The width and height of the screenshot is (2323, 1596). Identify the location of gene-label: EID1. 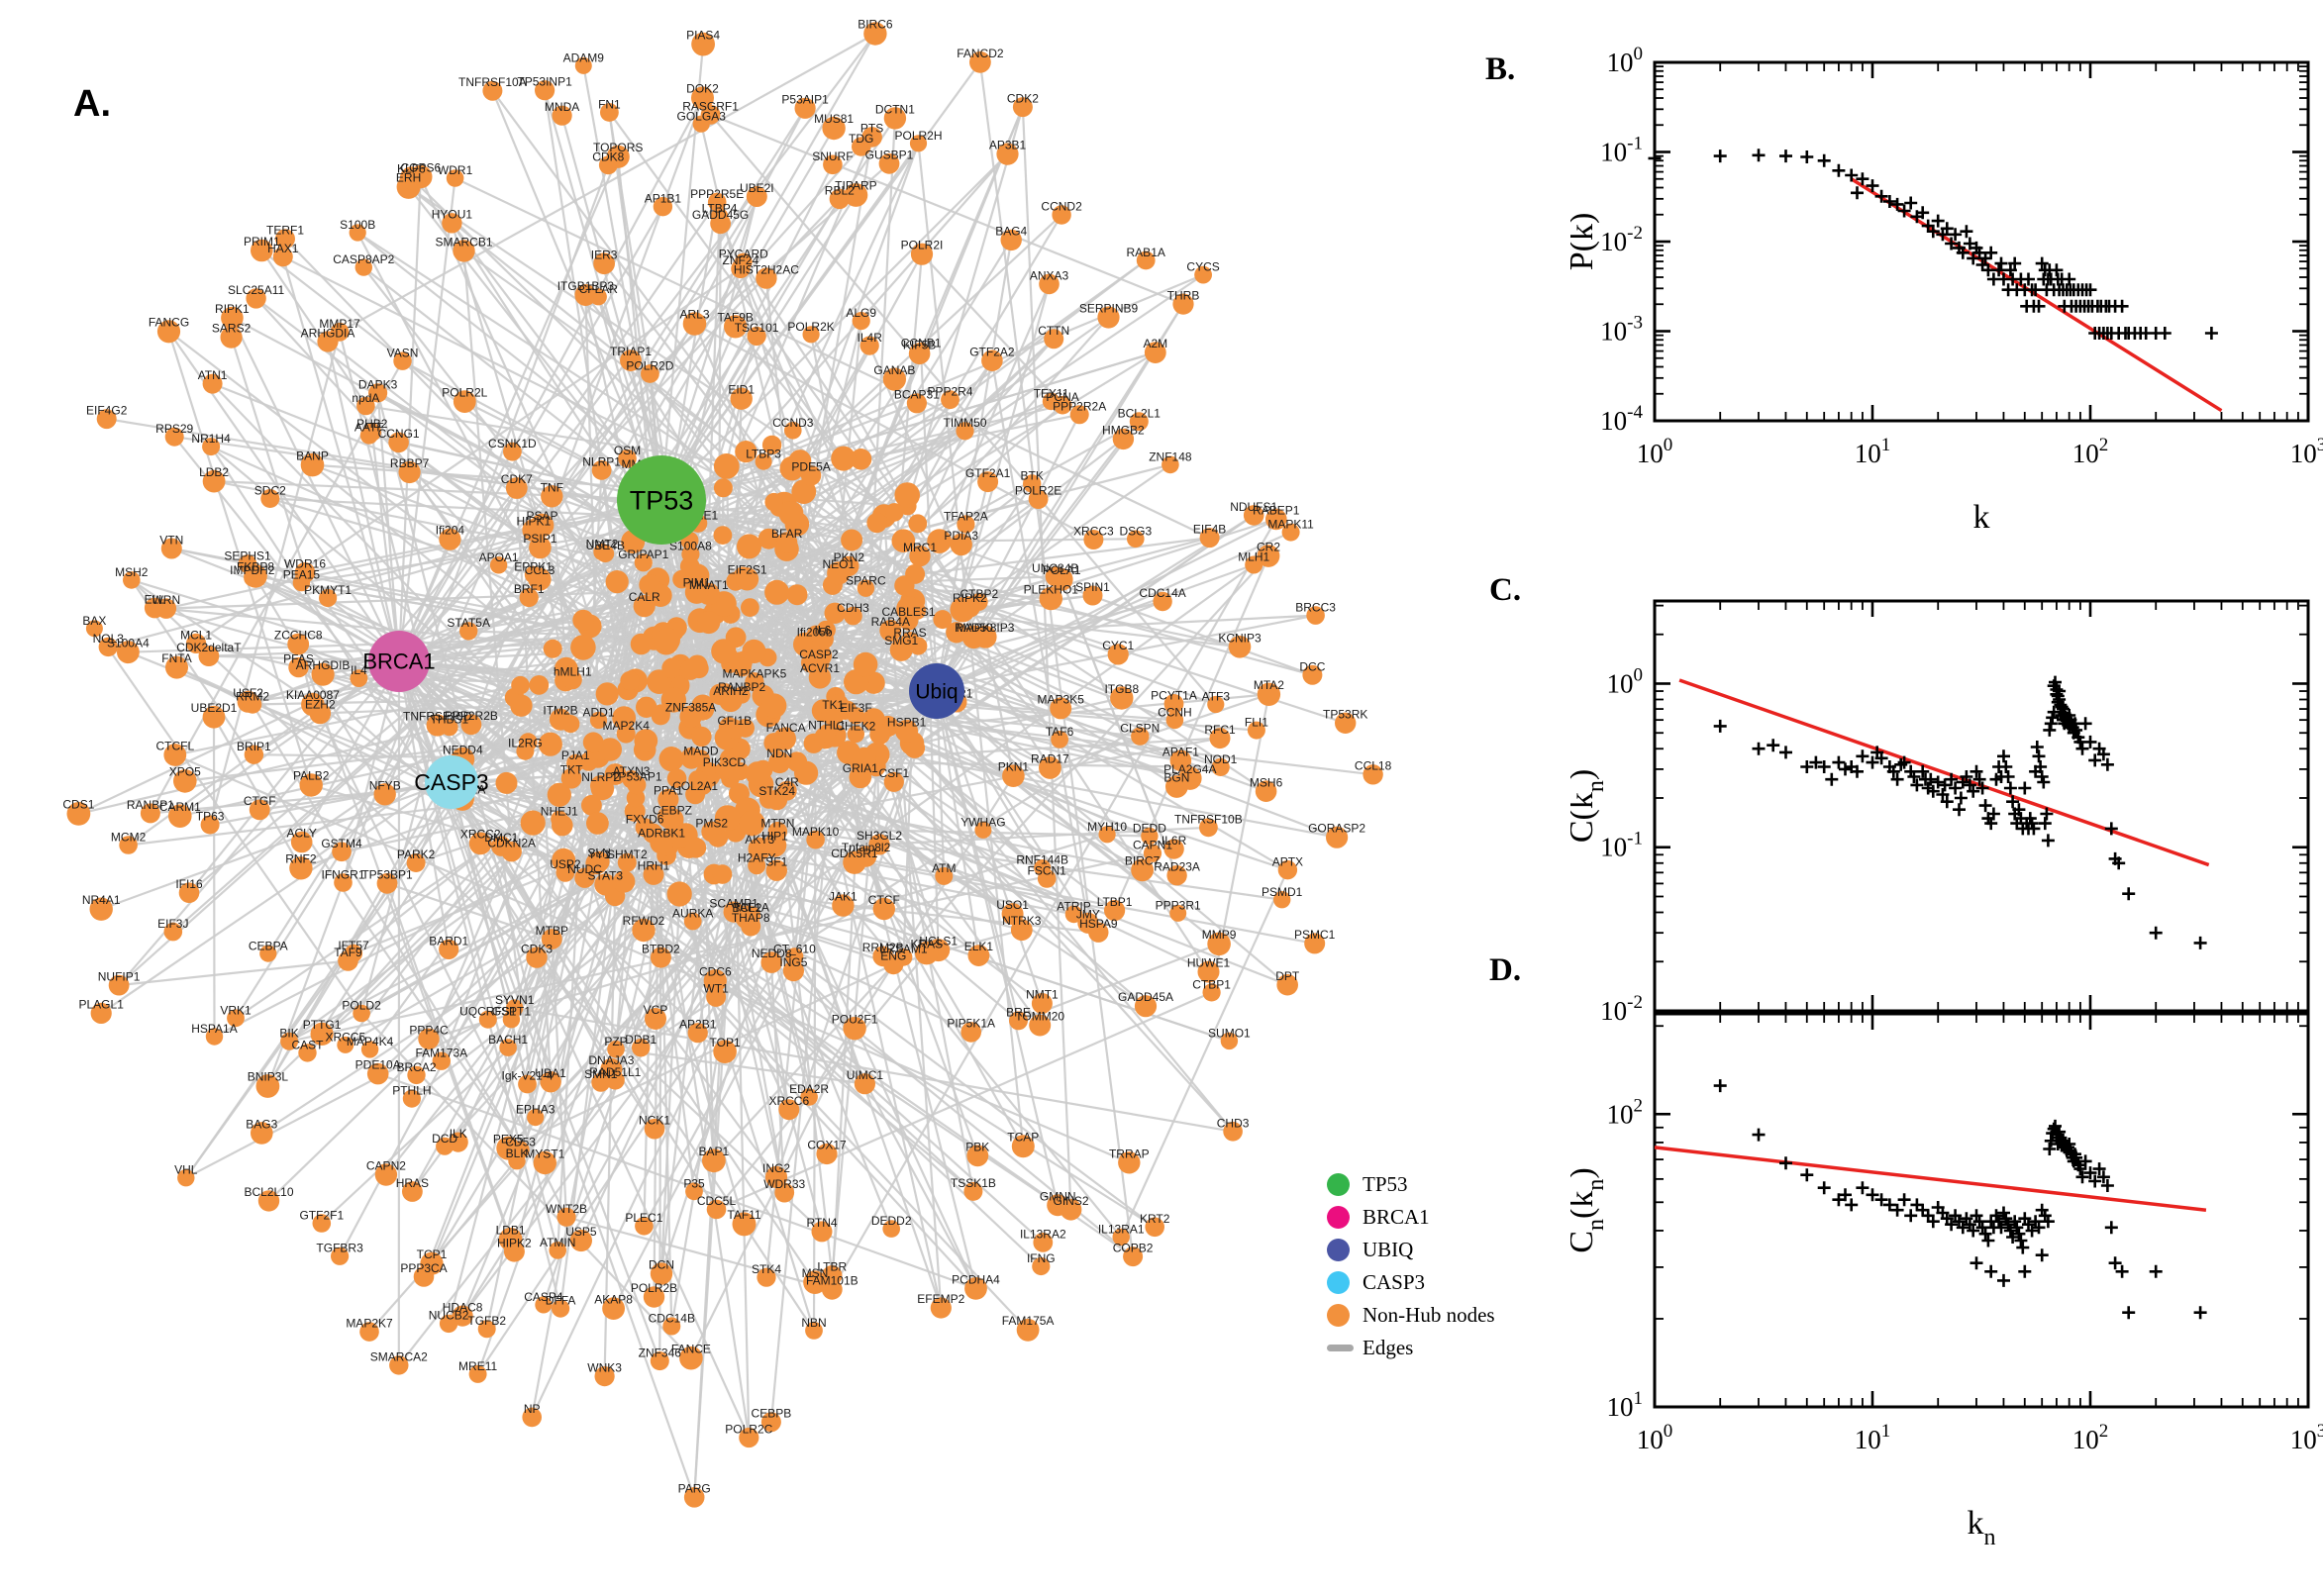
(741, 390).